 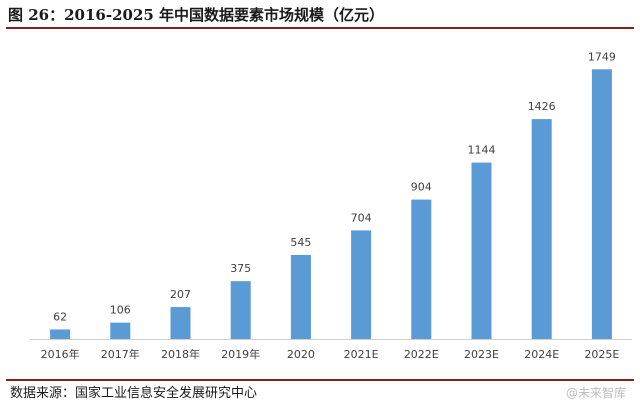 What do you see at coordinates (60, 354) in the screenshot?
I see `x-tick-label: 2016年` at bounding box center [60, 354].